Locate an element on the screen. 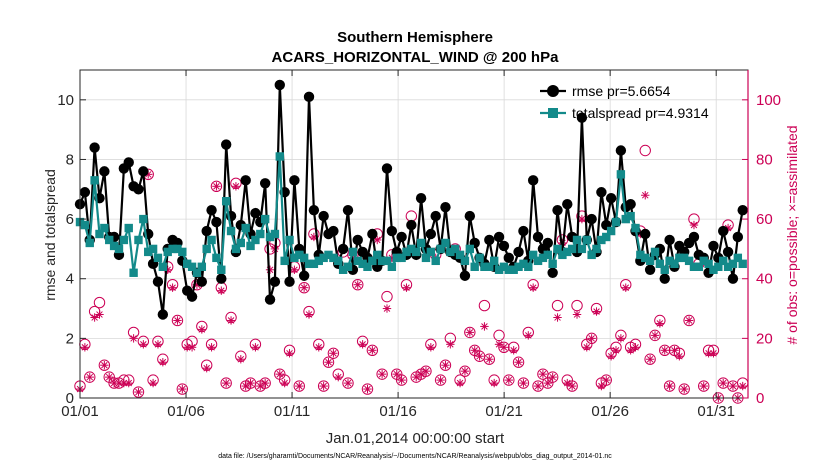 Image resolution: width=830 pixels, height=470 pixels. y-right-tick-label: 20 is located at coordinates (764, 338).